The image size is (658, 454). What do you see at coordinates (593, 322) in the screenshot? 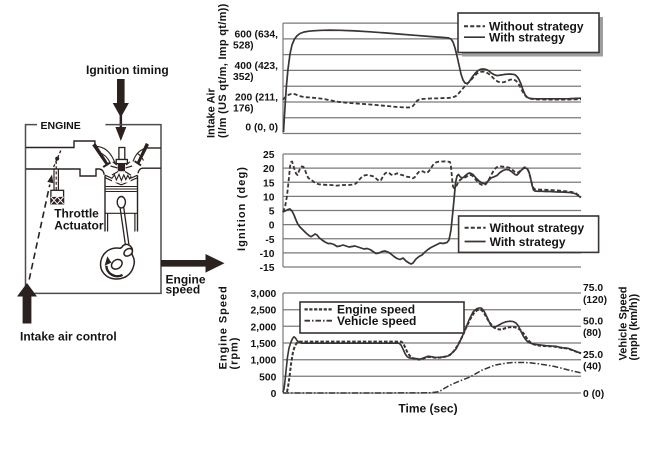
I see `svg-text: 50.0` at bounding box center [593, 322].